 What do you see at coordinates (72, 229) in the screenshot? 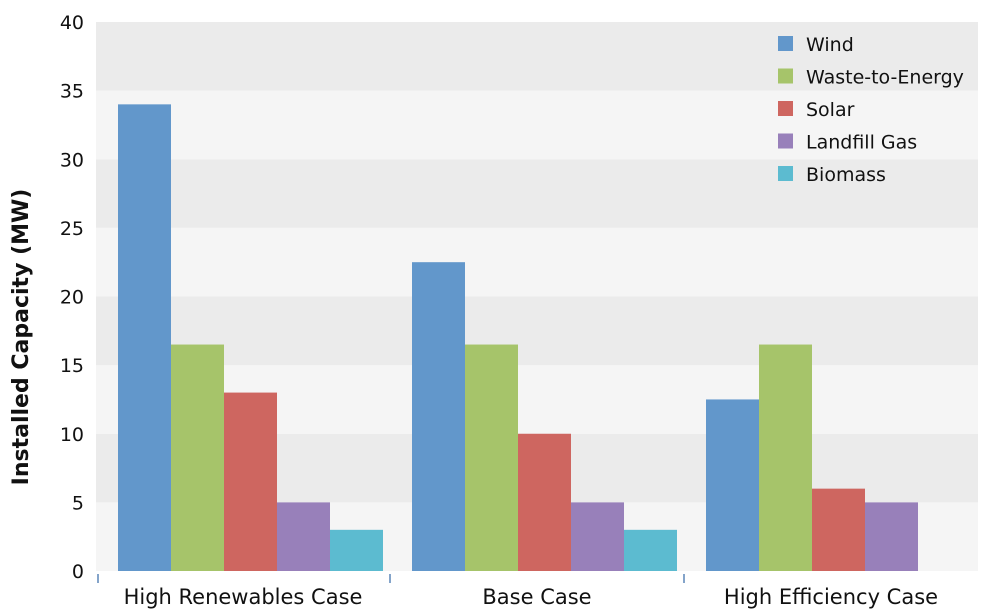
I see `y-tick-label: 25` at bounding box center [72, 229].